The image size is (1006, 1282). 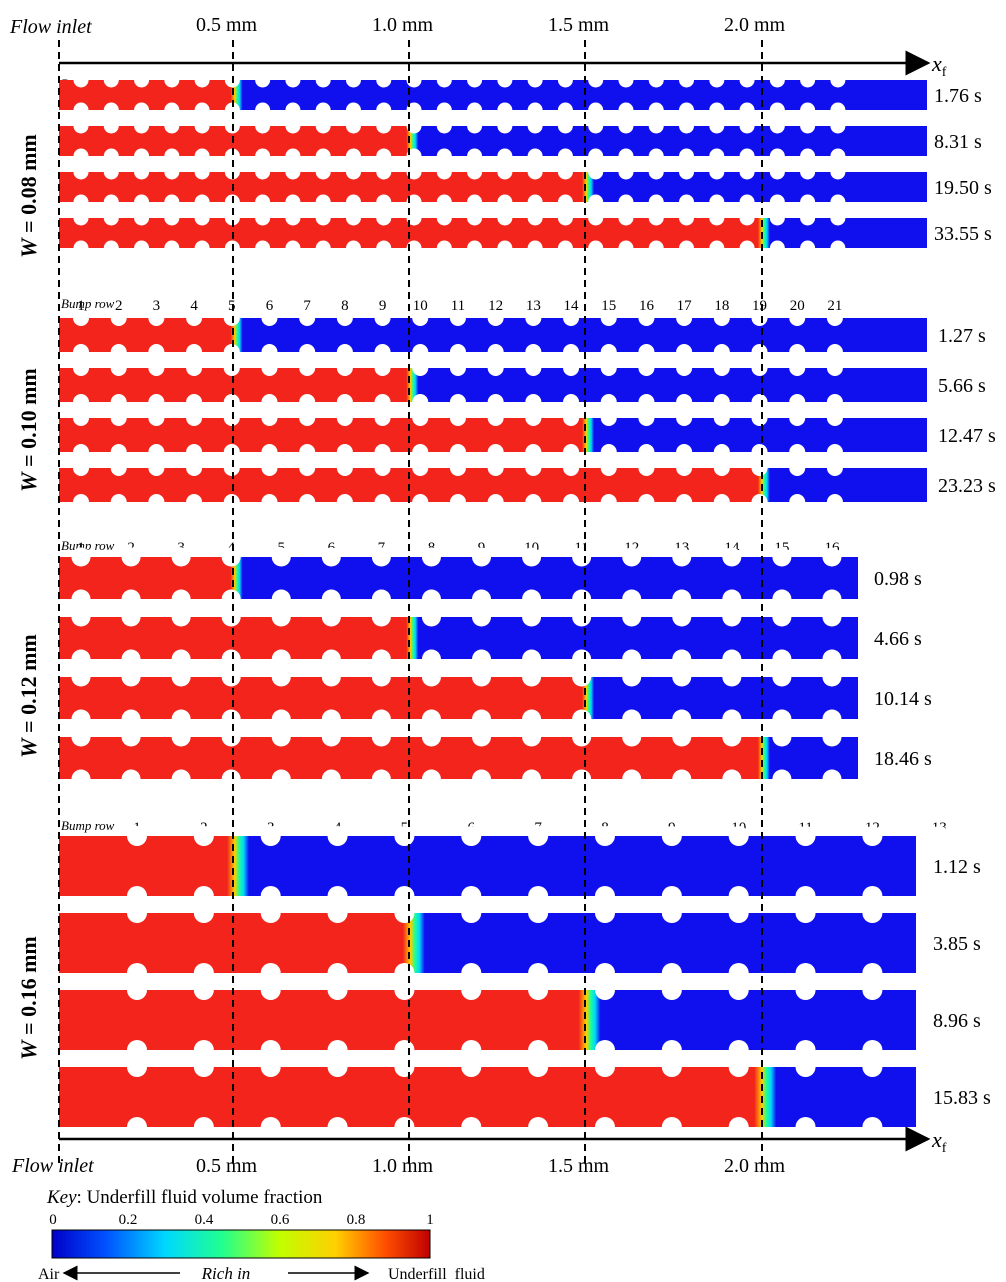 I want to click on time-label: 8.31 s, so click(x=958, y=142).